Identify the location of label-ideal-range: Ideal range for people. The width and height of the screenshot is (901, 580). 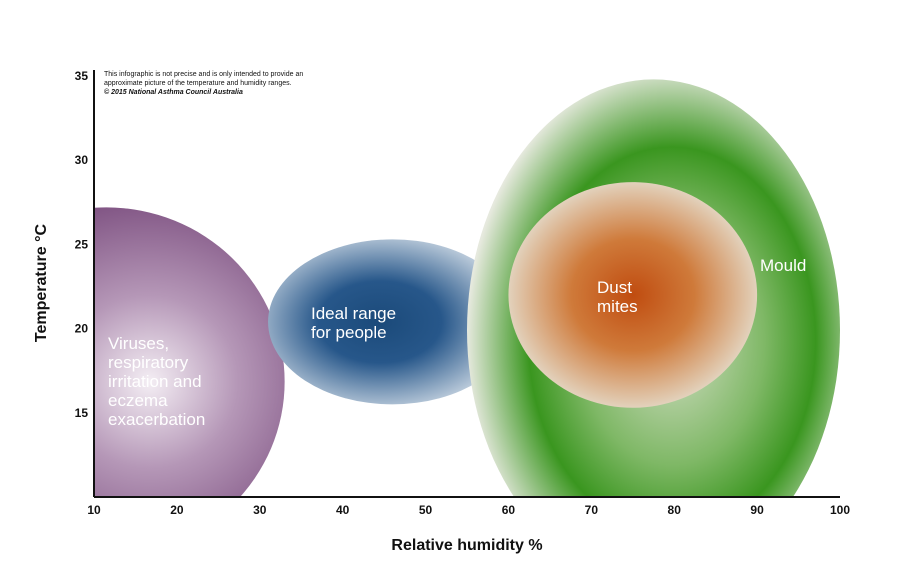
(353, 323).